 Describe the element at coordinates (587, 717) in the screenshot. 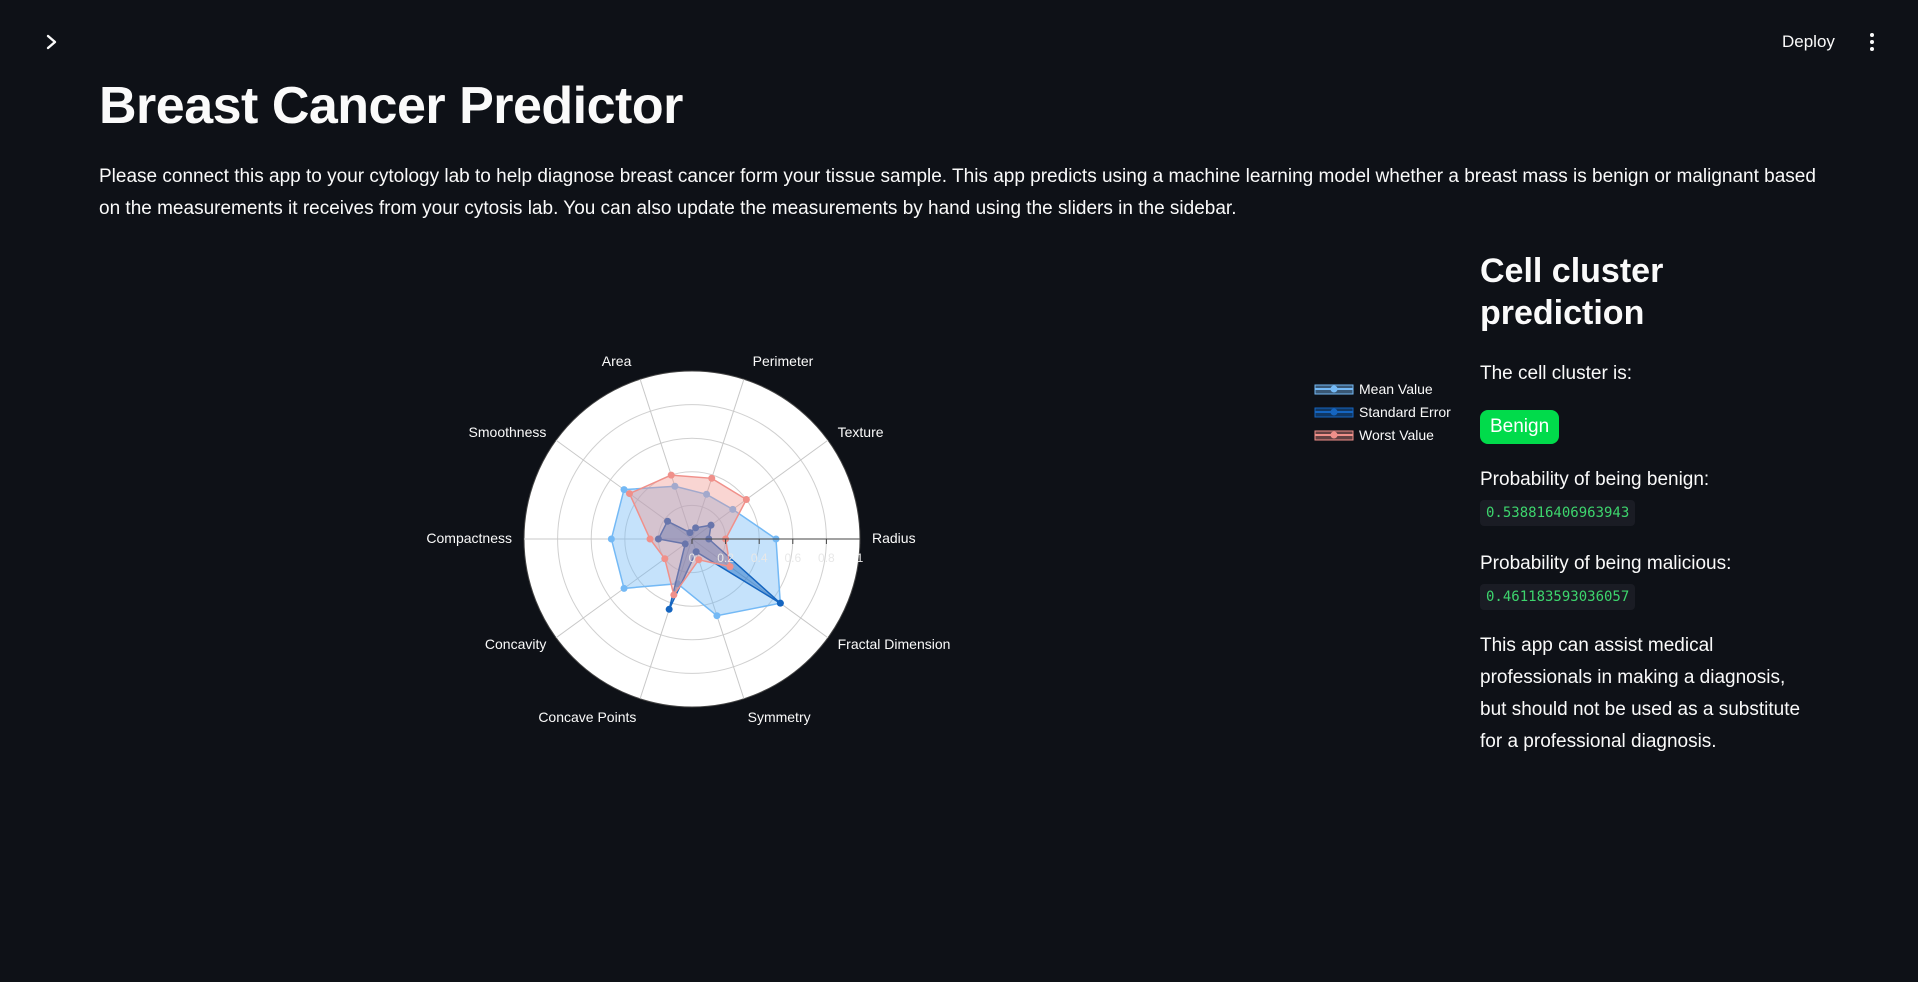

I see `radar-category-label: Concave Points` at that location.